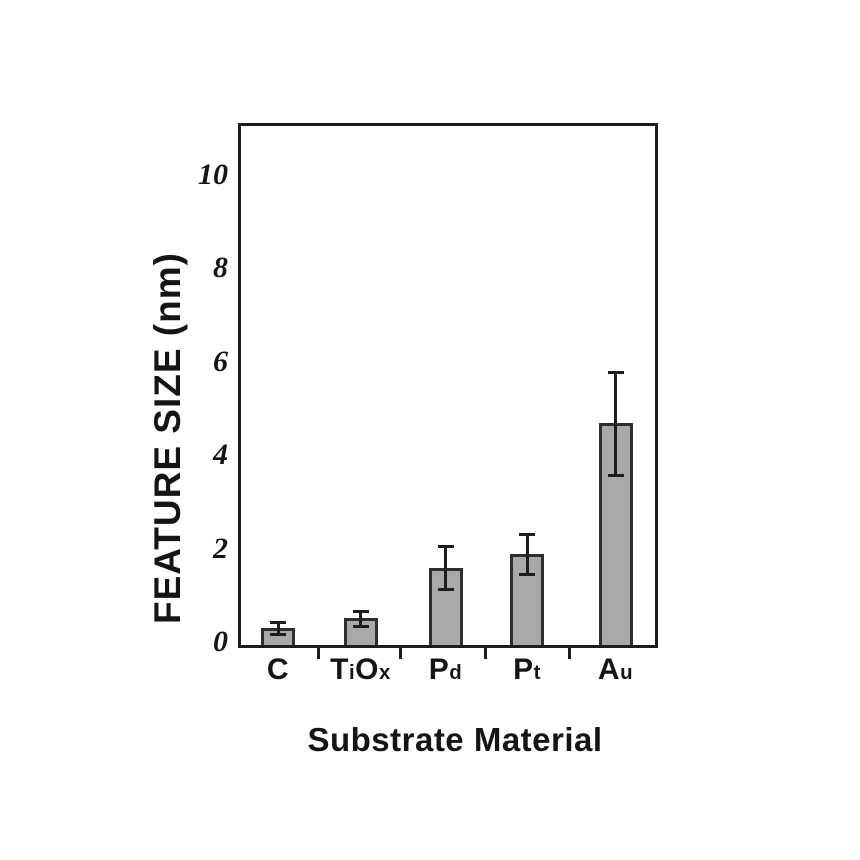  I want to click on y-tick-label-10: 10, so click(213, 174).